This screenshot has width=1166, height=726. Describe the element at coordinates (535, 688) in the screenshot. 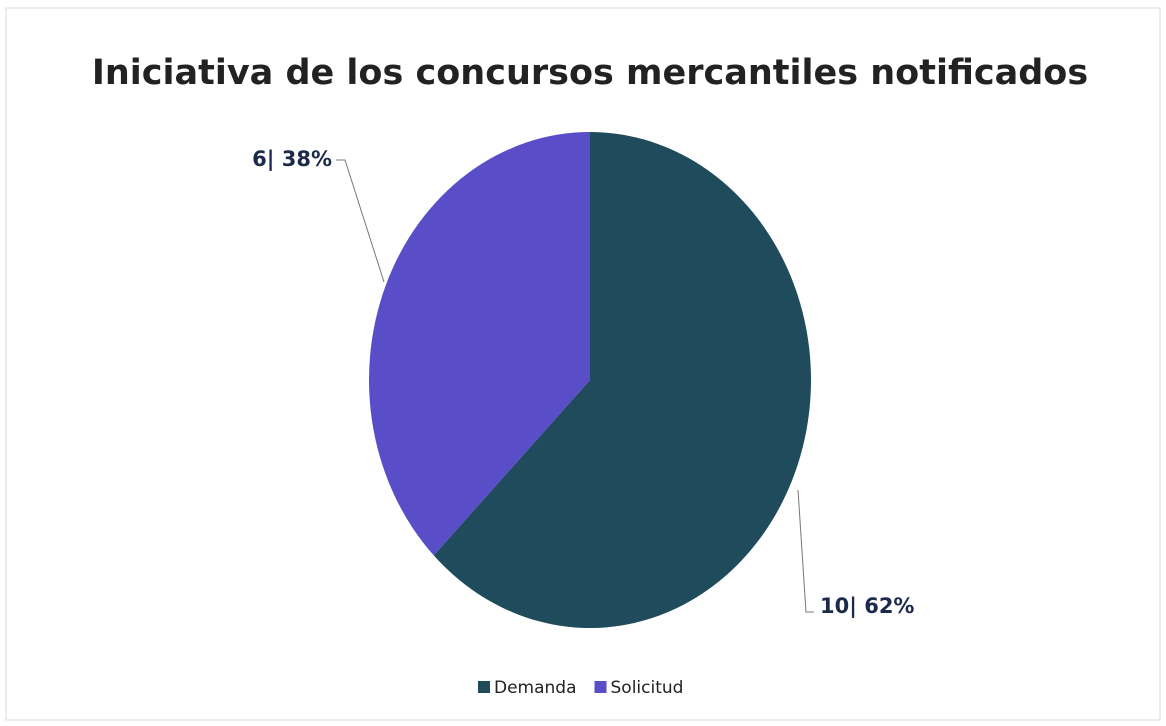

I see `legend-label: Demanda` at that location.